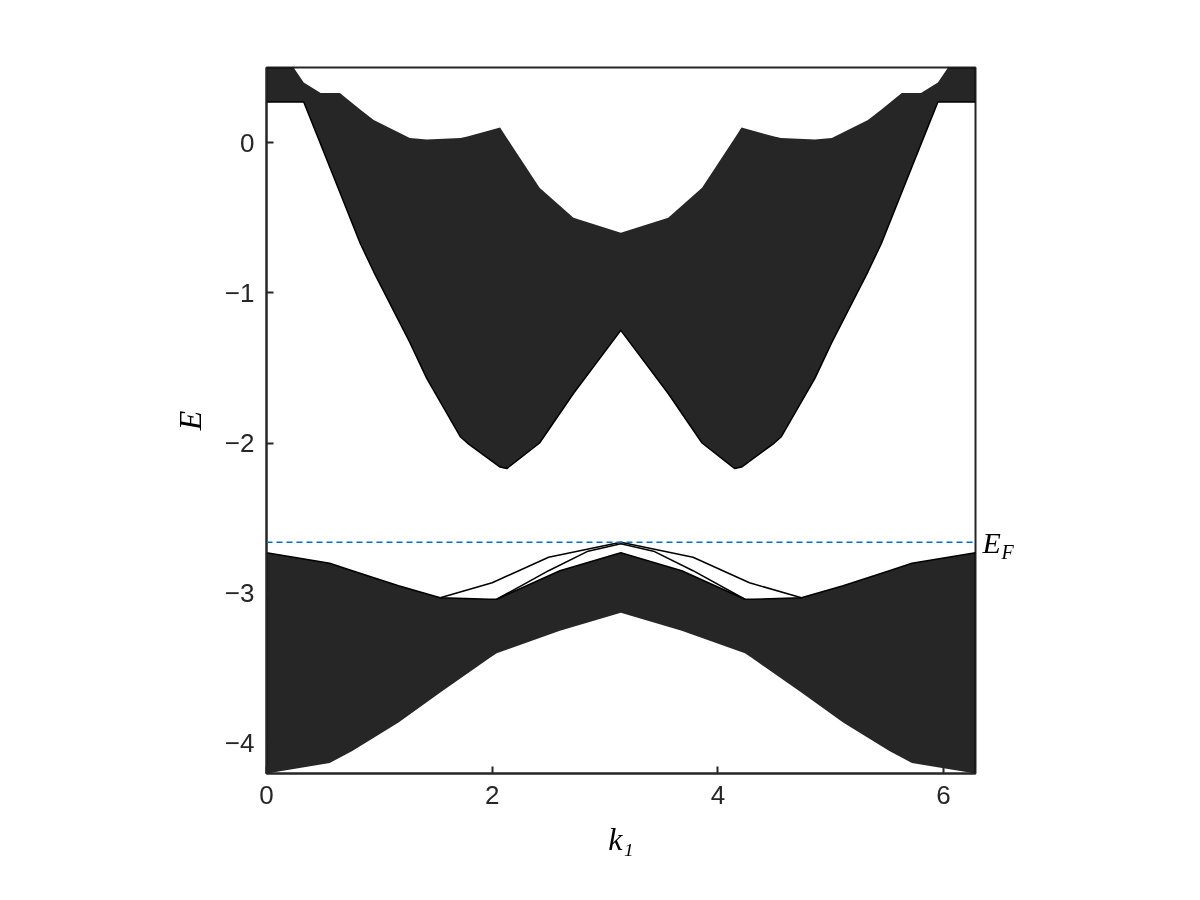 The image size is (1200, 900). What do you see at coordinates (621, 838) in the screenshot?
I see `x-axis-title: k₁` at bounding box center [621, 838].